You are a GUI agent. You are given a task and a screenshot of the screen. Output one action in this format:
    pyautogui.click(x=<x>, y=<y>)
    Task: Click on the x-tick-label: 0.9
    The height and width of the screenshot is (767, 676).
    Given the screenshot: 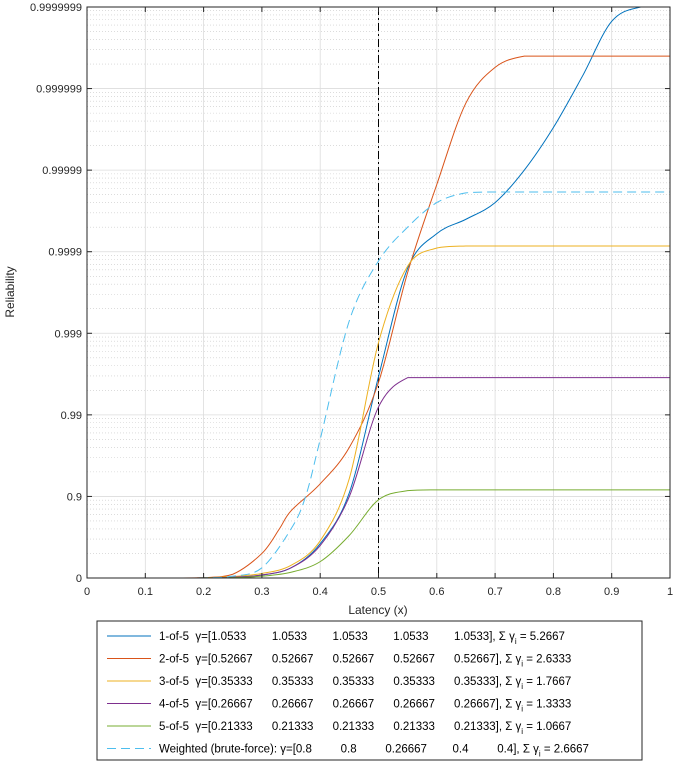 What is the action you would take?
    pyautogui.click(x=611, y=592)
    